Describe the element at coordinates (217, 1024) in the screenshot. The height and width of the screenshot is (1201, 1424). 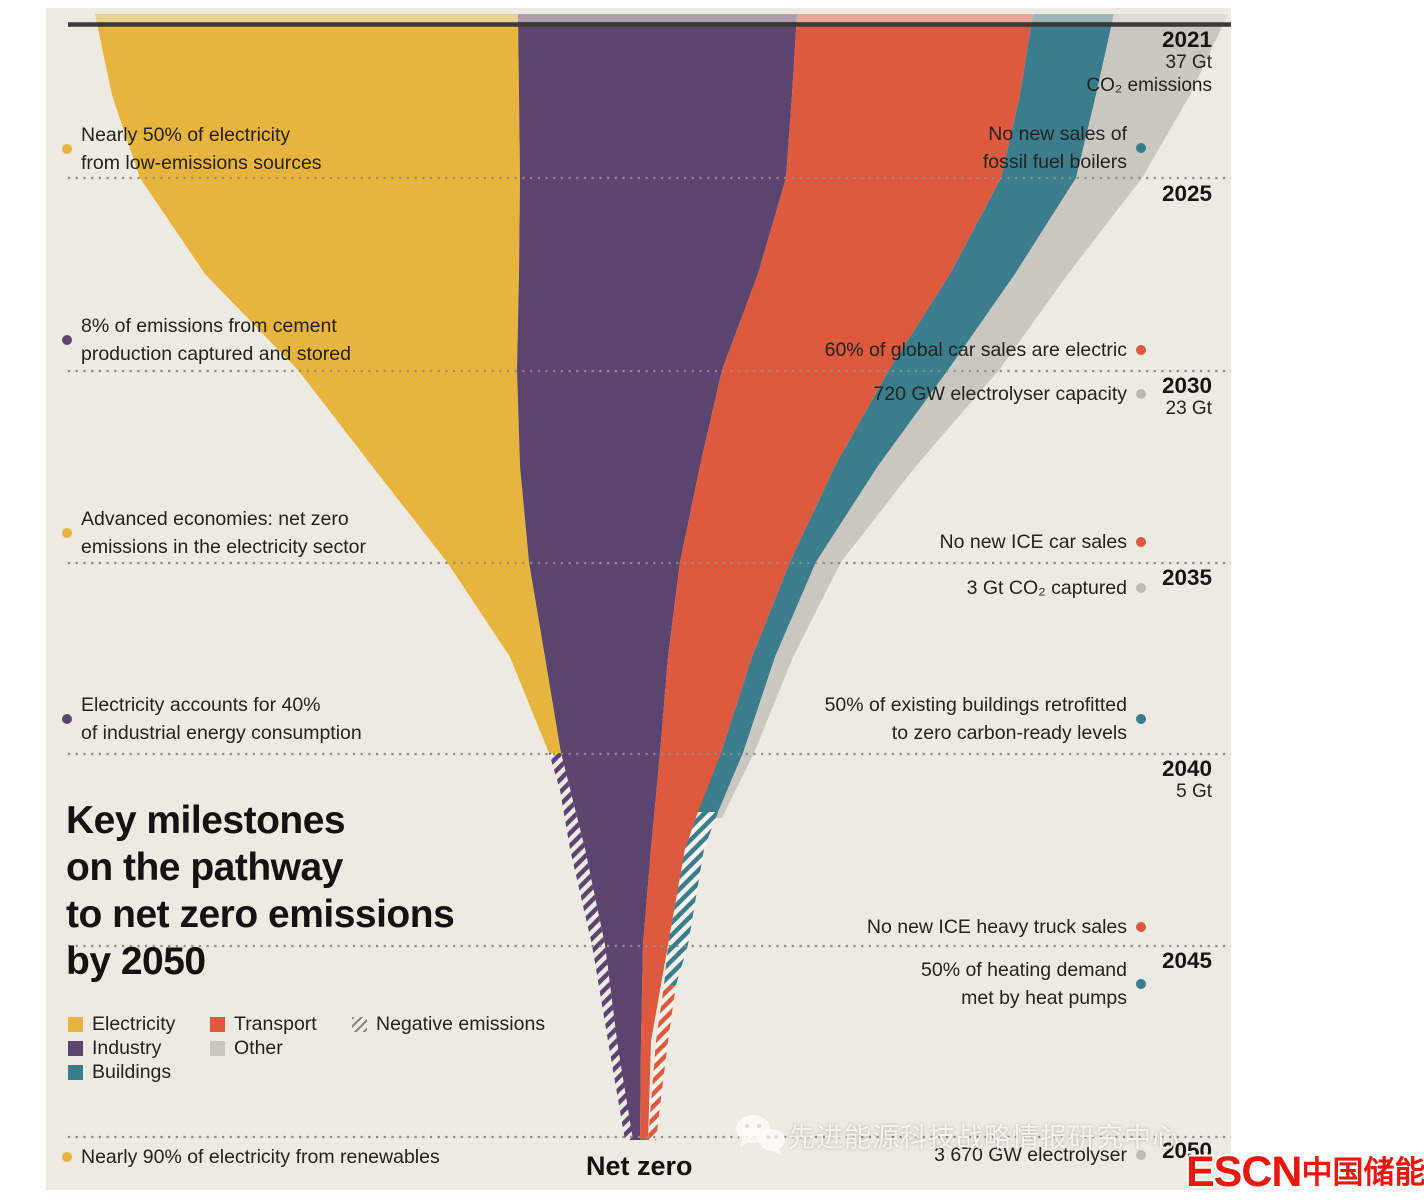
I see `legend-swatch-transport` at that location.